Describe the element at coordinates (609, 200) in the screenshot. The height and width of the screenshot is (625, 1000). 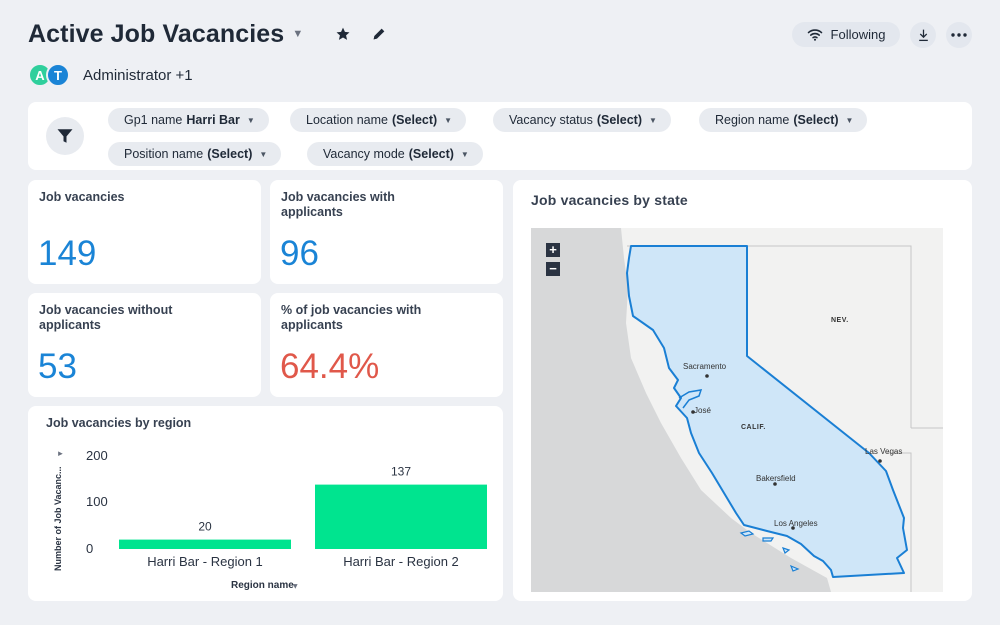
I see `map-title: Job vacancies by state` at that location.